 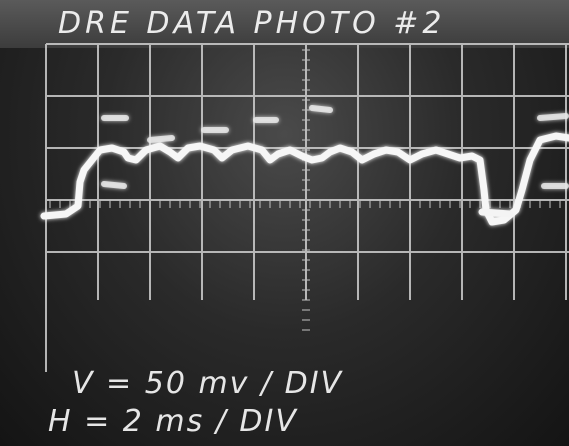 I want to click on vertical-scale-label: V = 50 mv / DIV, so click(x=208, y=383).